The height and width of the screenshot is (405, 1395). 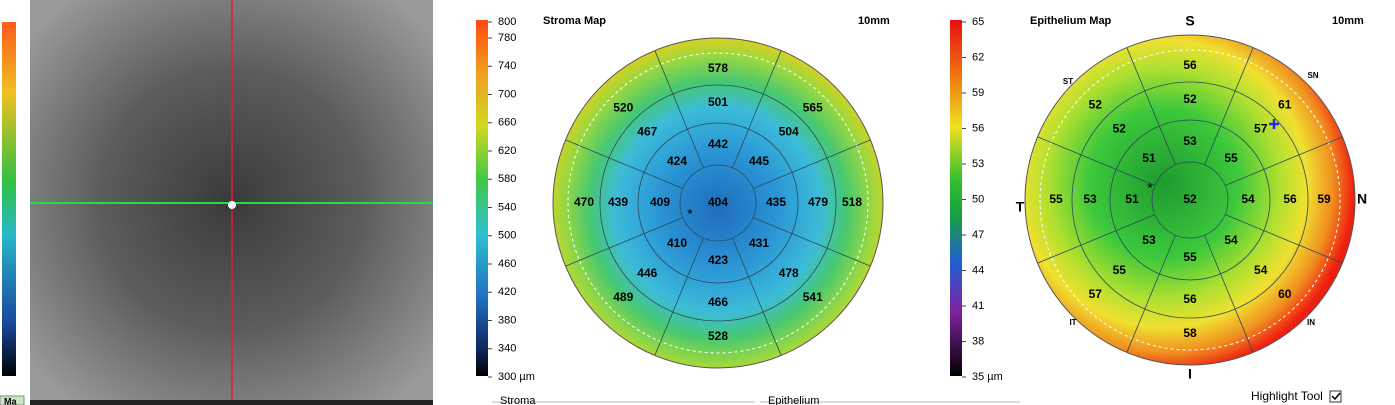 What do you see at coordinates (978, 235) in the screenshot?
I see `scale-label: 47` at bounding box center [978, 235].